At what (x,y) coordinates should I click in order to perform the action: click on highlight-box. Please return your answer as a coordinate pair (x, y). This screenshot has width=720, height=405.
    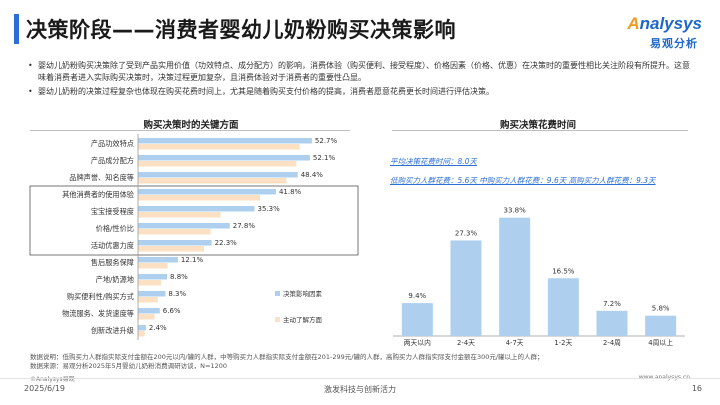
    Looking at the image, I should click on (194, 220).